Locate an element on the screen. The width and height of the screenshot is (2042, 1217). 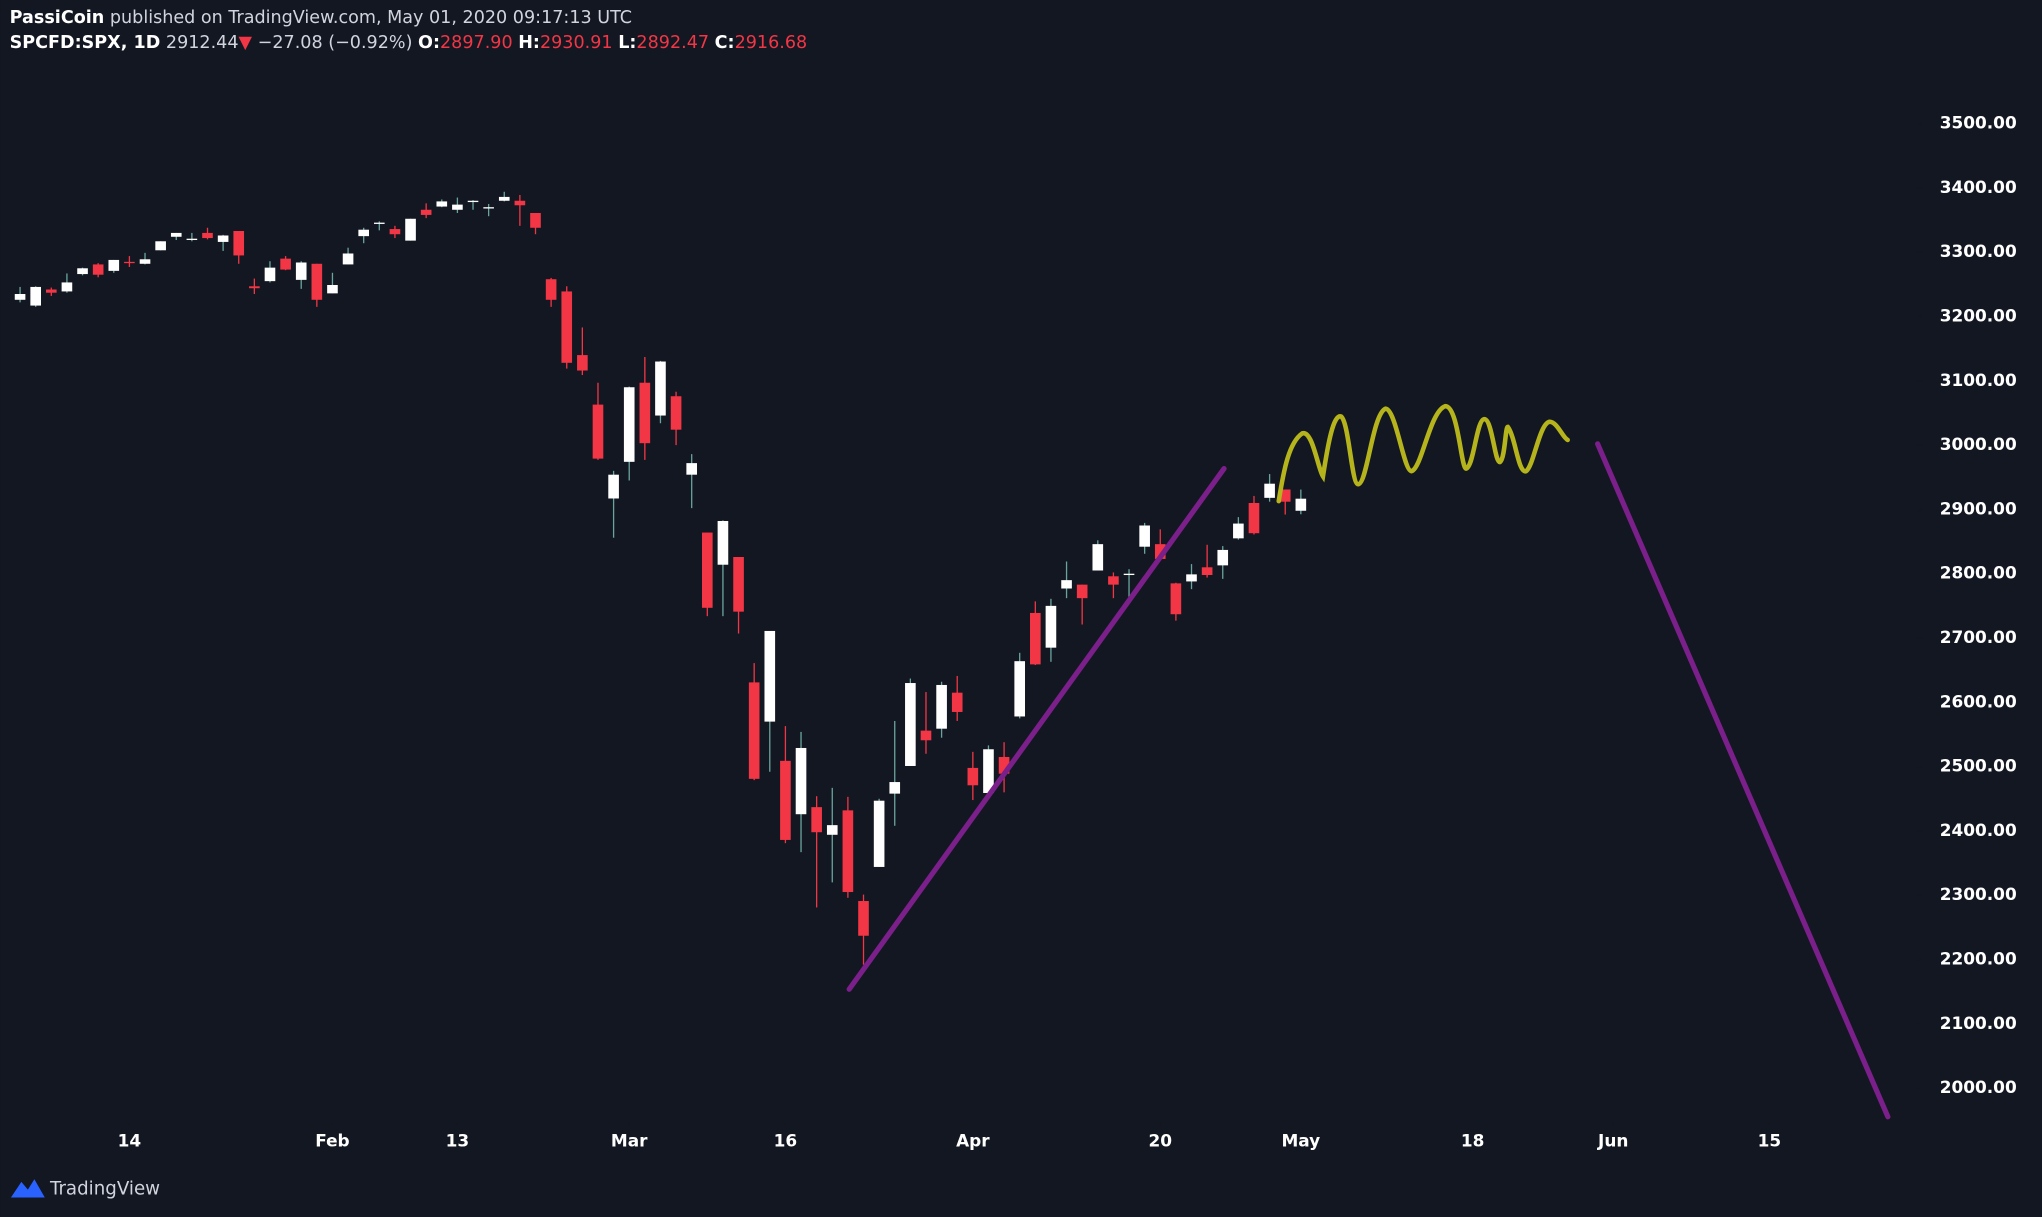
x-tick-label: 16 is located at coordinates (786, 1141).